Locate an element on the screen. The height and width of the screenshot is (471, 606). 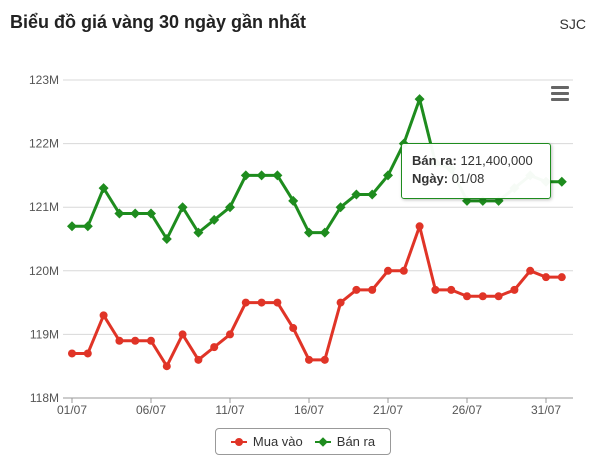
y-tick-label: 122M is located at coordinates (44, 144).